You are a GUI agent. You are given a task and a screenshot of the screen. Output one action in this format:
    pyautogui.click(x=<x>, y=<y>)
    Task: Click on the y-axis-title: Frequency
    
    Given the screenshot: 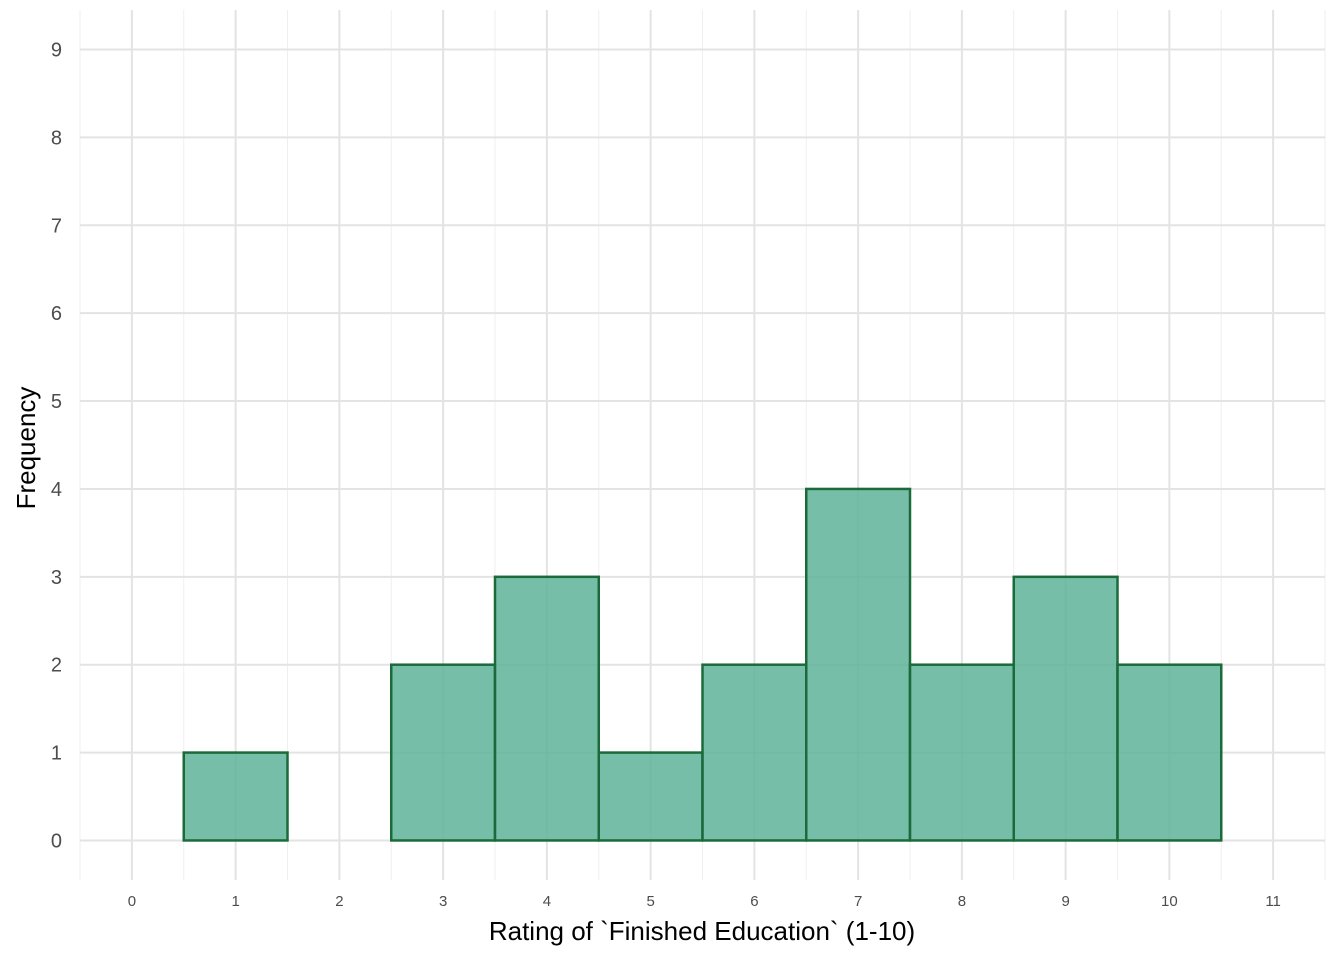 What is the action you would take?
    pyautogui.click(x=26, y=448)
    